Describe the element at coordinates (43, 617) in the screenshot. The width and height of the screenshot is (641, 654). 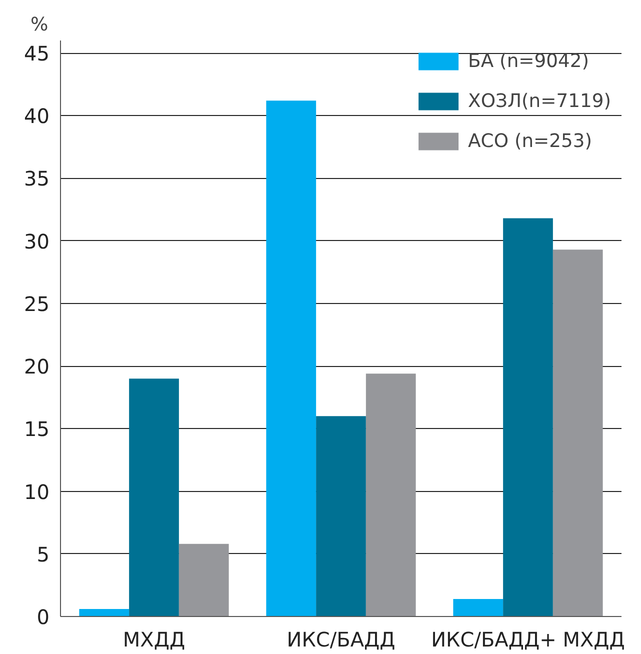
I see `y-tick-label: 0` at that location.